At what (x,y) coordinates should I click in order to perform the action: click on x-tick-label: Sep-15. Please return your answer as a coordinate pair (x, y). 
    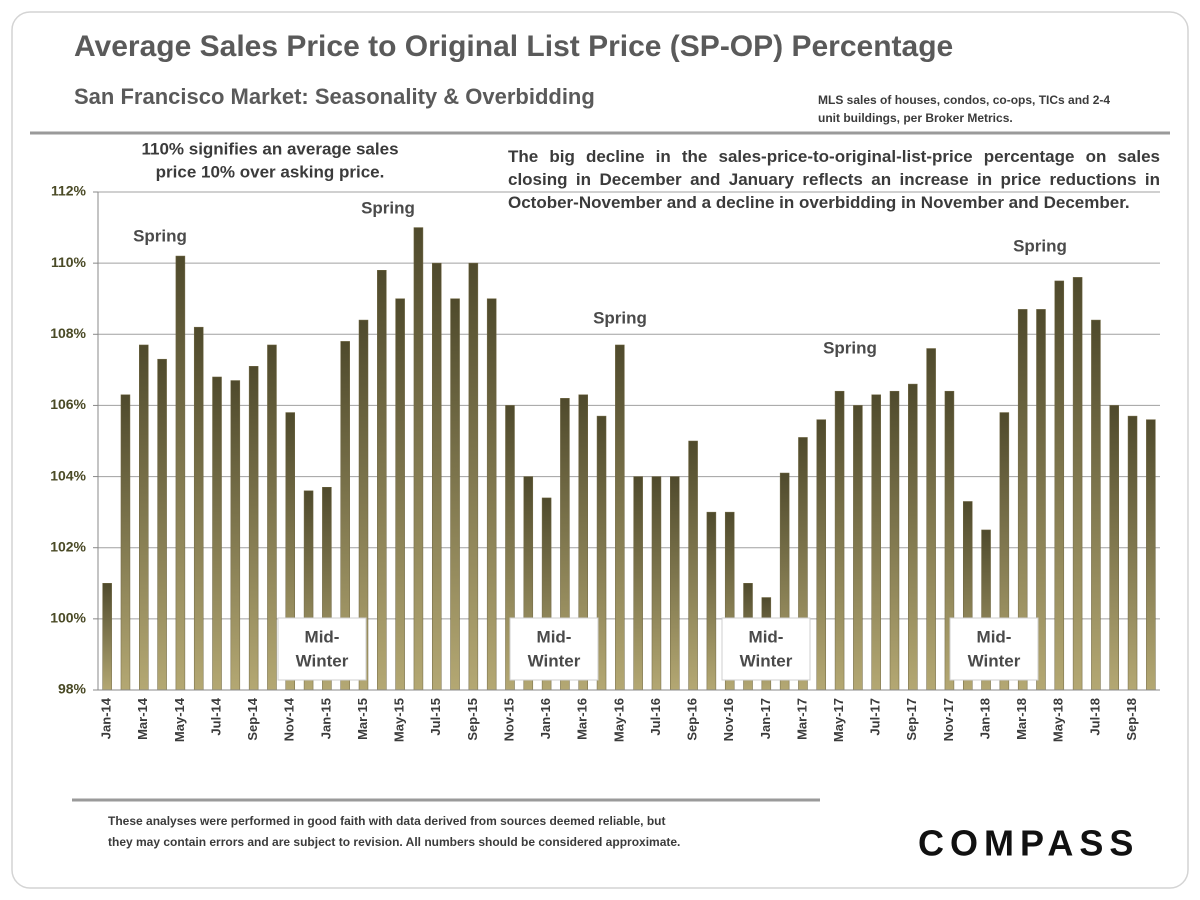
    Looking at the image, I should click on (472, 719).